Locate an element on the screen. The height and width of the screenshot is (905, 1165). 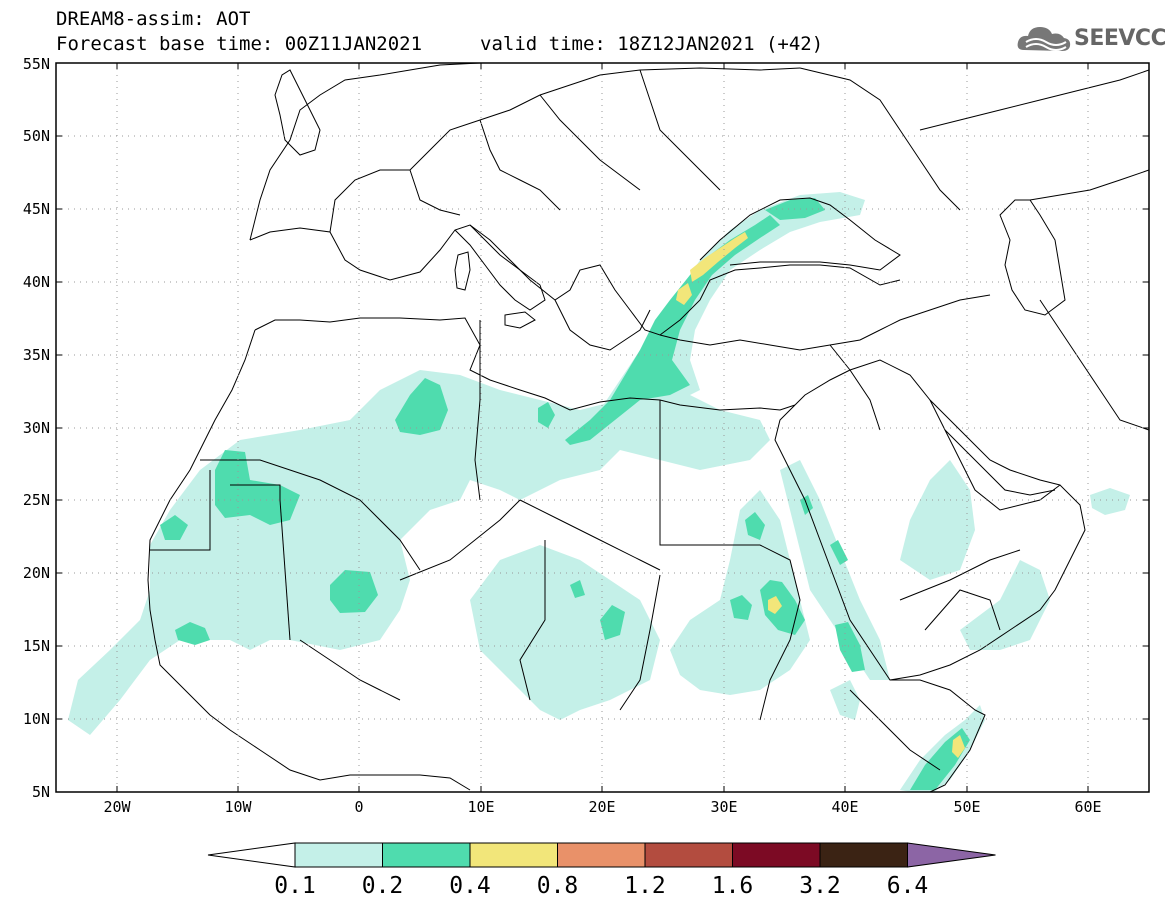
colorbar-label: 0.2 is located at coordinates (383, 886).